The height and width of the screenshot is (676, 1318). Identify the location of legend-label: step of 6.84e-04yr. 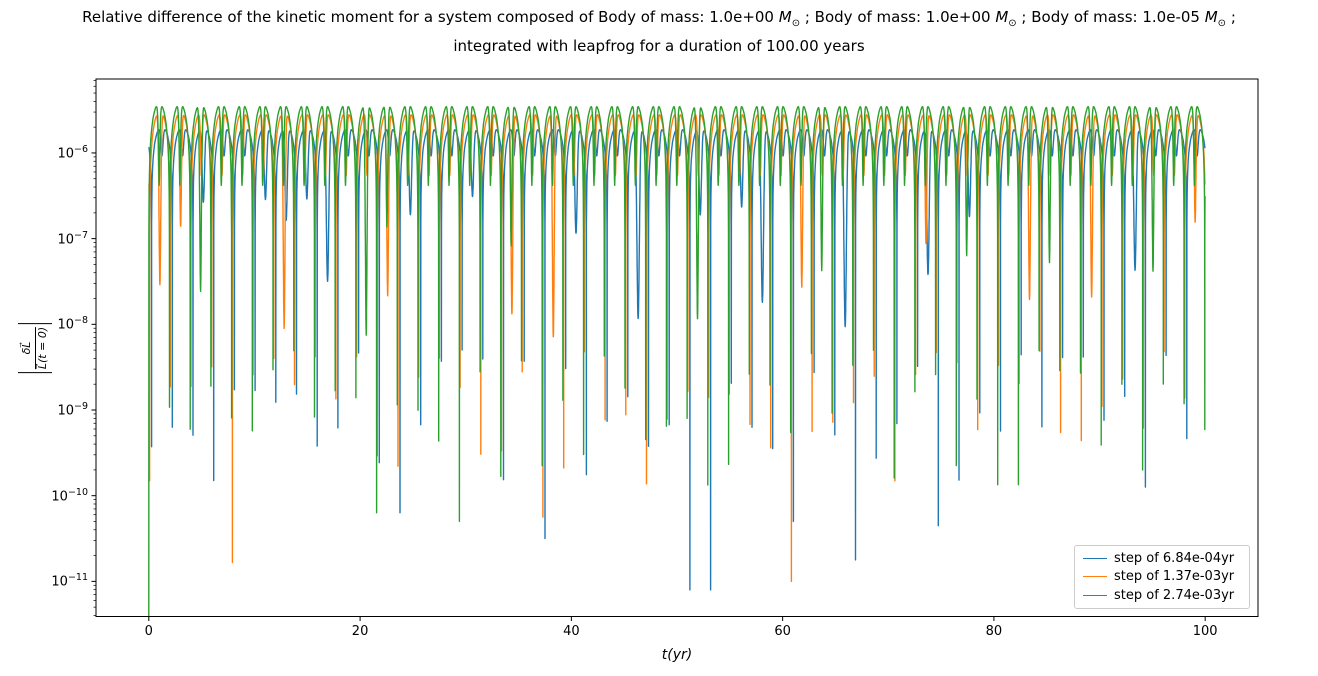
(1174, 558).